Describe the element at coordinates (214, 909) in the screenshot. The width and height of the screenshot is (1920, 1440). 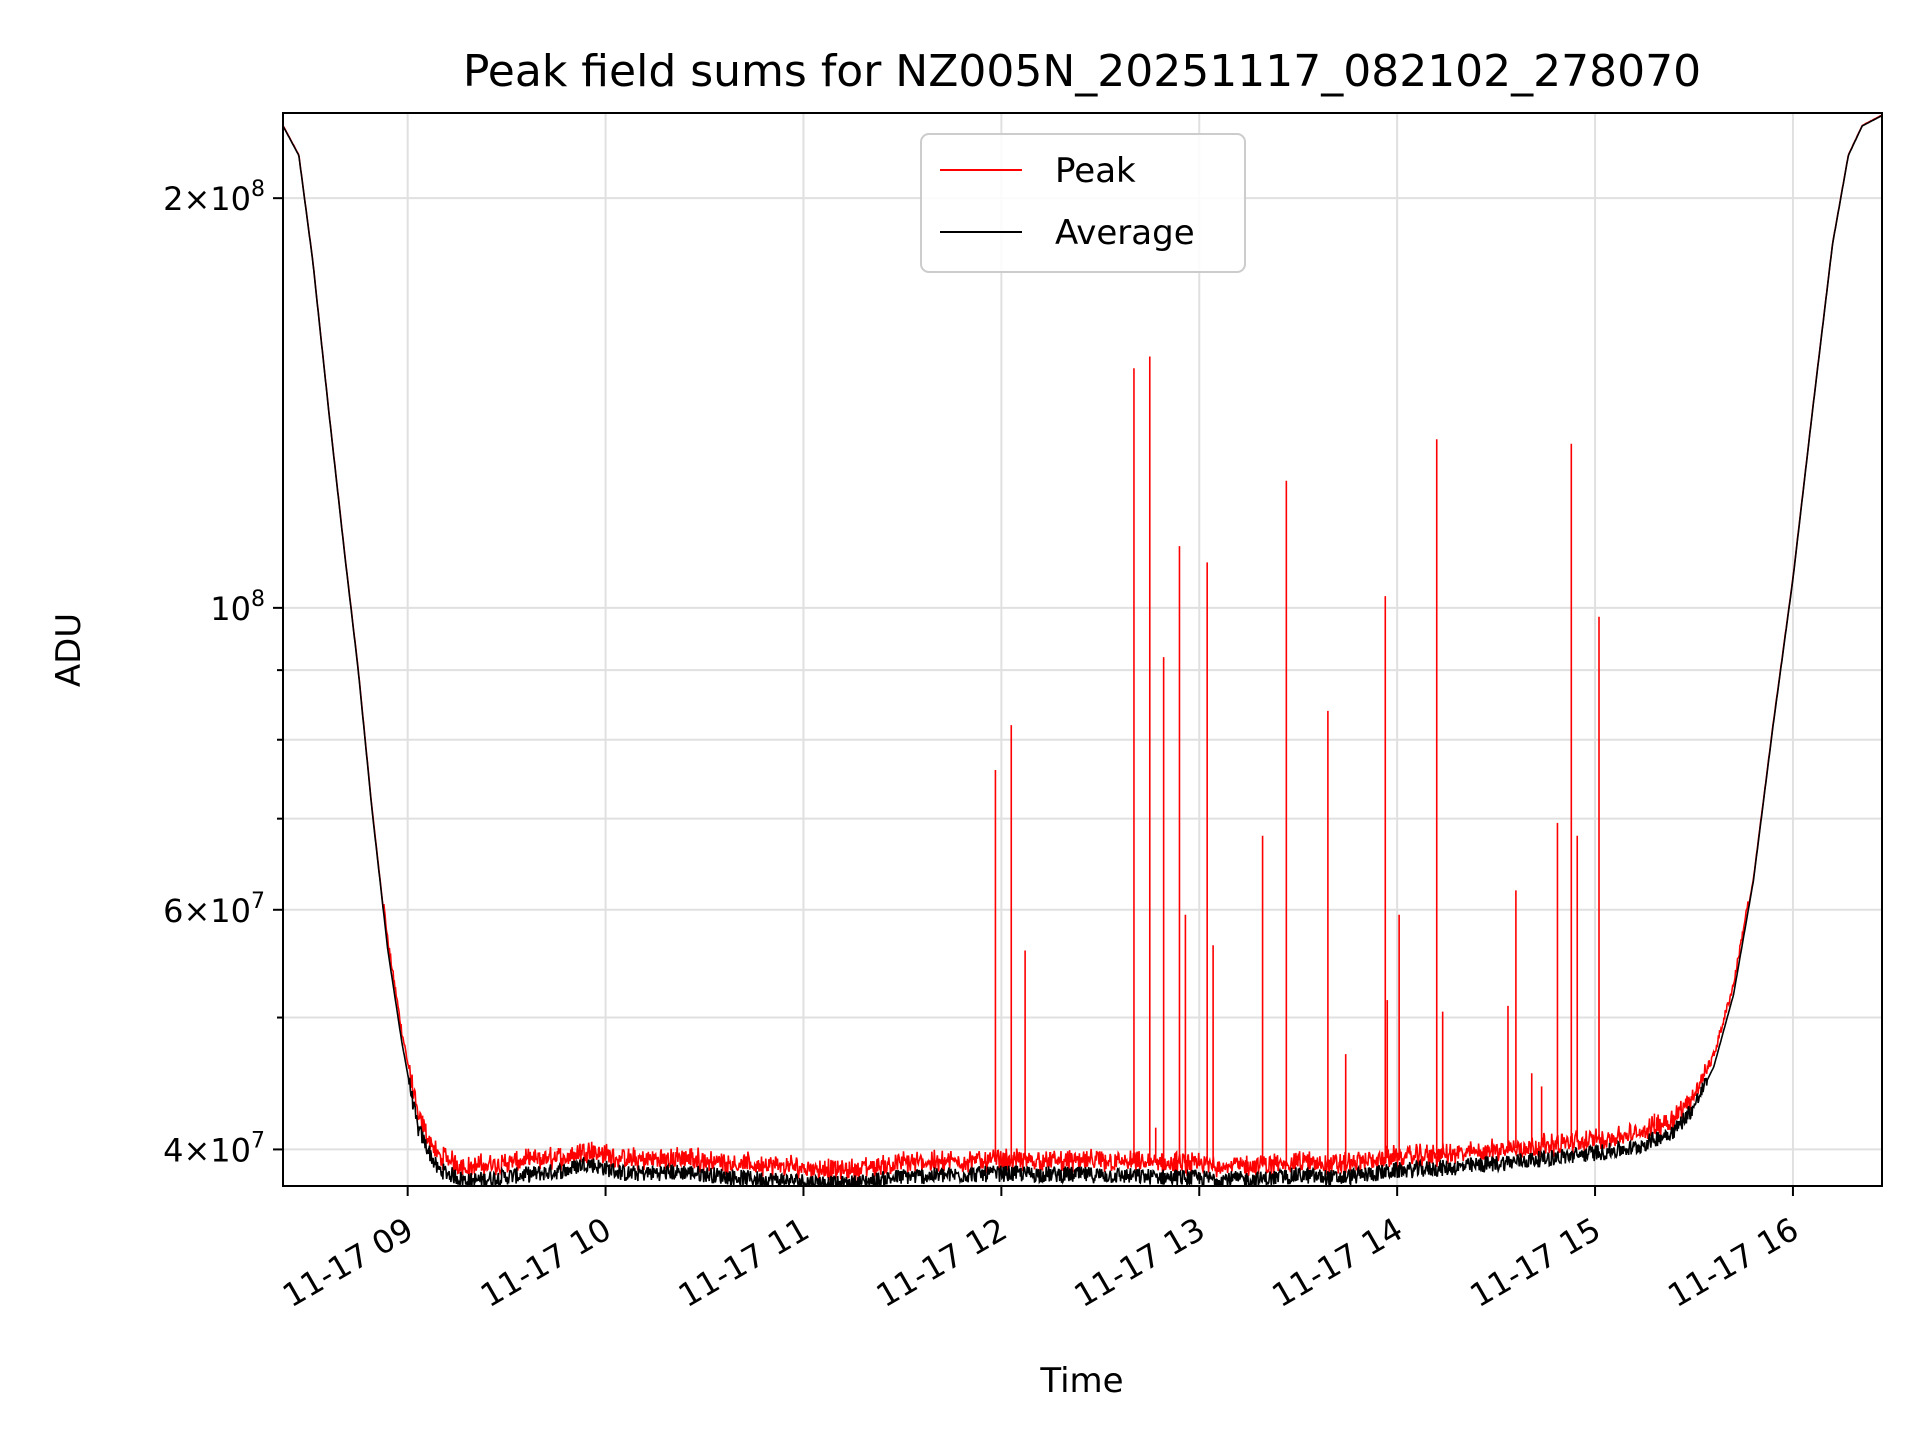
I see `y-tick-label: 6×107` at that location.